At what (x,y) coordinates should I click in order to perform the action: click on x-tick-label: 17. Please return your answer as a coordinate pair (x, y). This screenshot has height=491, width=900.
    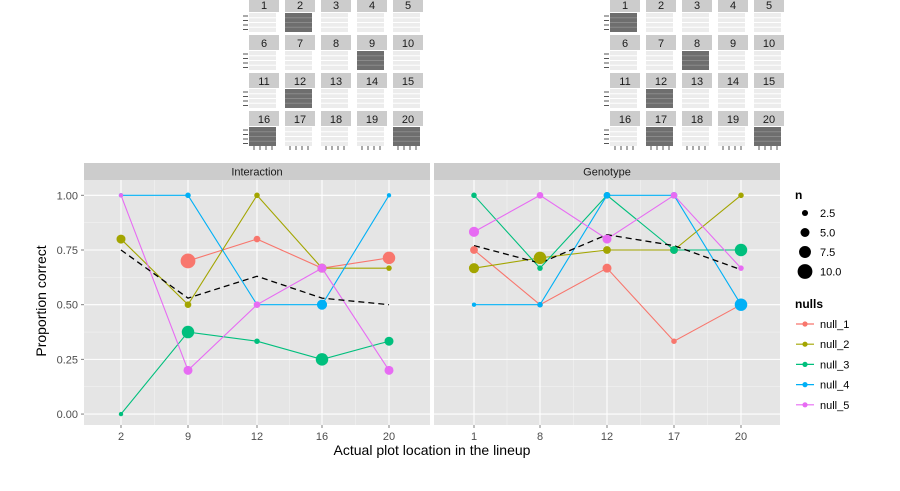
    Looking at the image, I should click on (674, 437).